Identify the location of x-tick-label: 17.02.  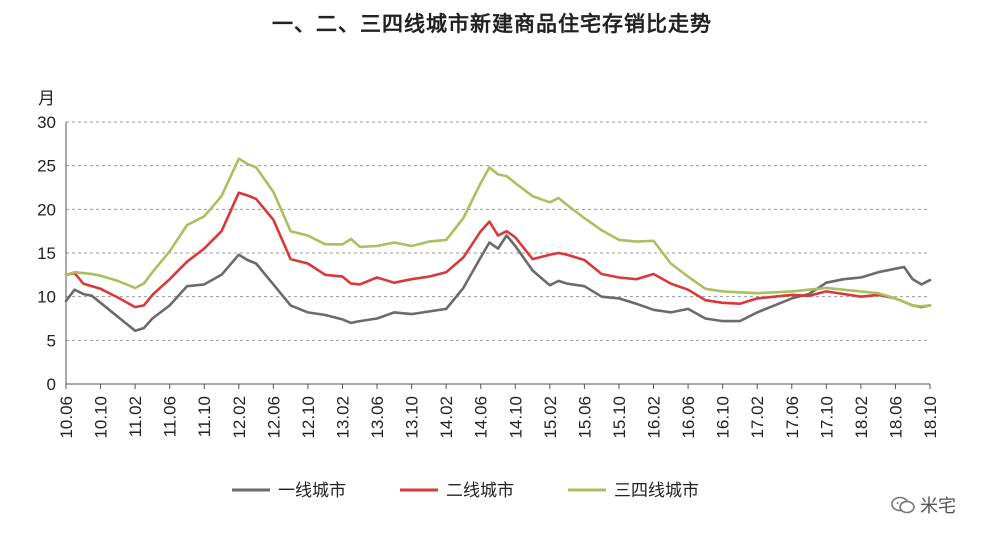
(757, 417).